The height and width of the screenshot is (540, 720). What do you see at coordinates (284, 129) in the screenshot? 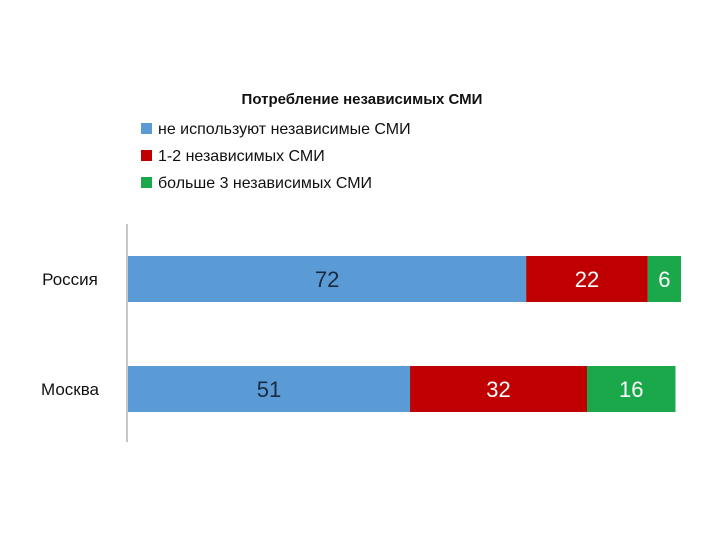
I see `legend-label-1: не используют независимые СМИ` at bounding box center [284, 129].